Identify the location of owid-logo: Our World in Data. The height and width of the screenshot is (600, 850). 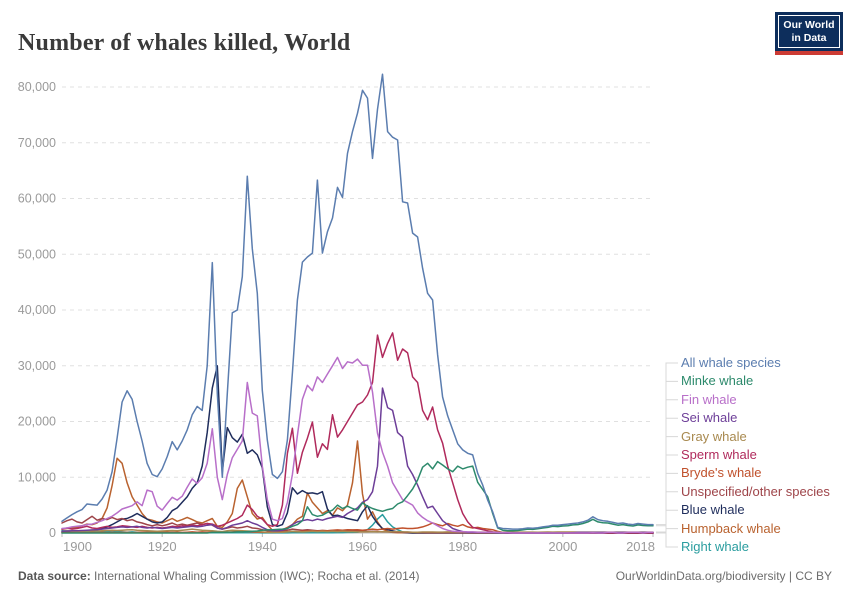
(809, 34).